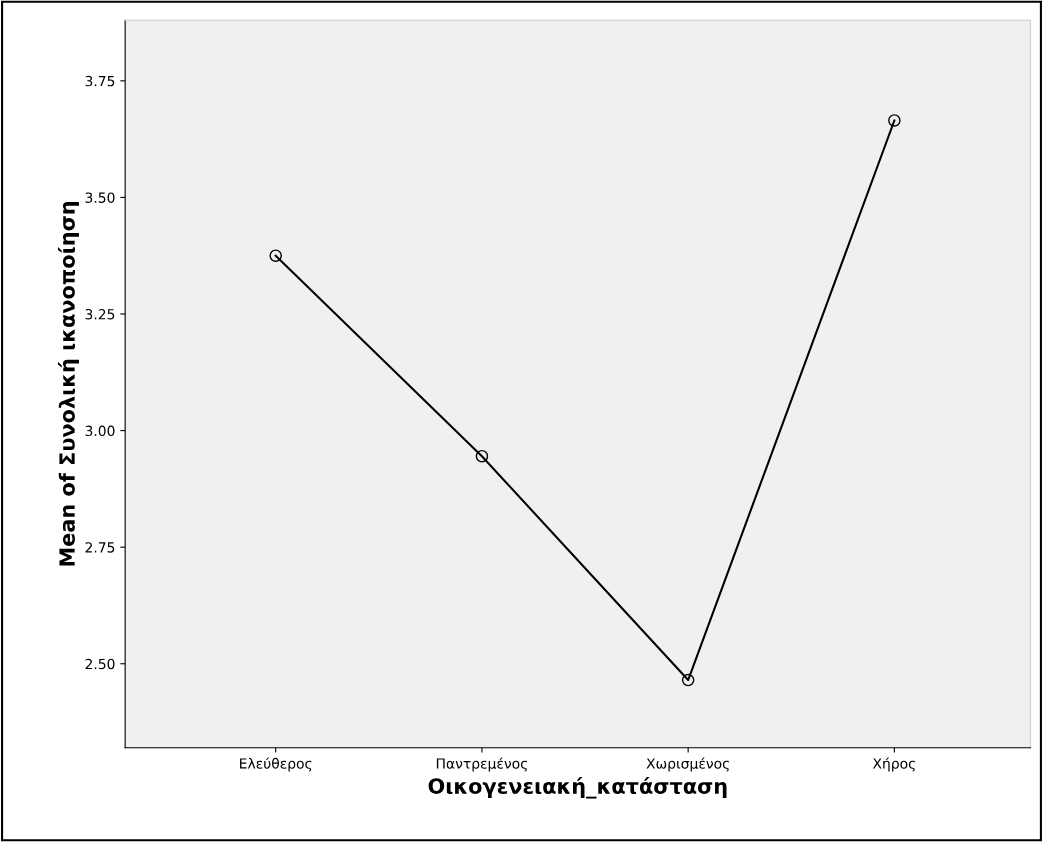  I want to click on x-tick-label: Χωρισμένος, so click(687, 764).